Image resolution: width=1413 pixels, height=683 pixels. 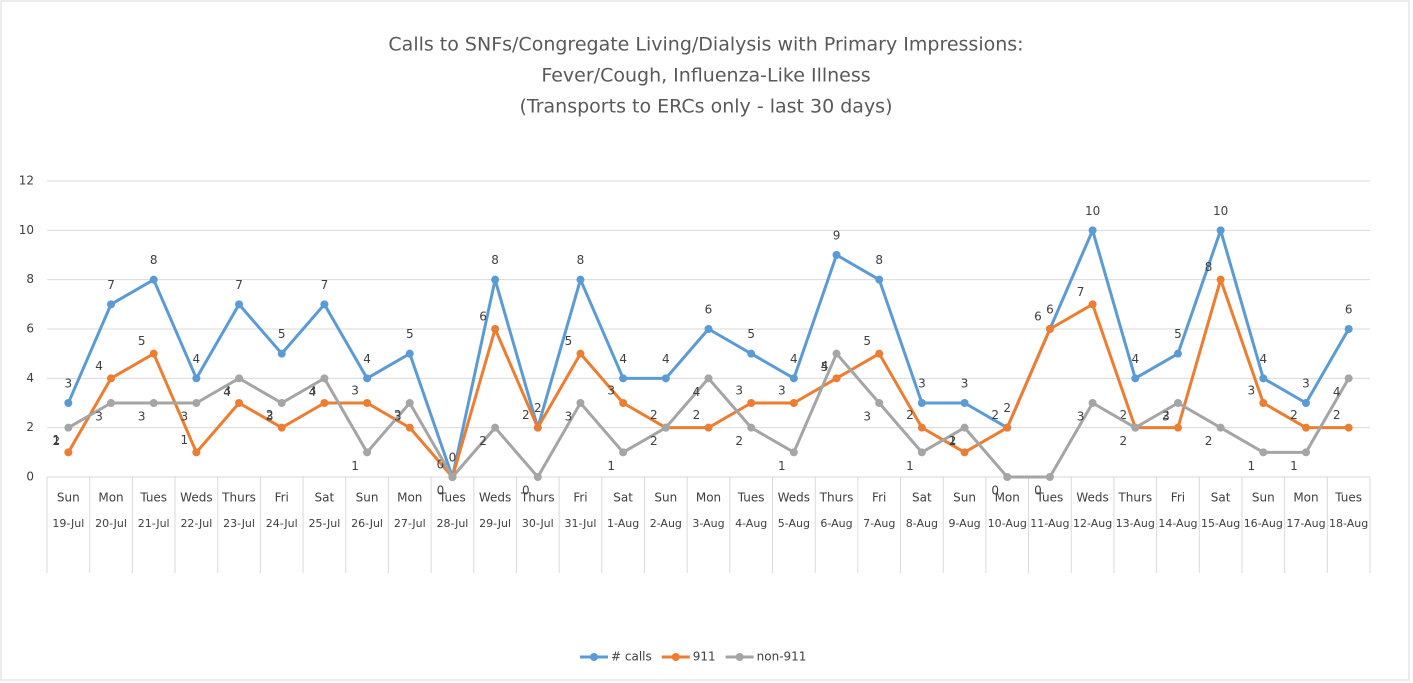 I want to click on legend-label: non-911, so click(x=782, y=657).